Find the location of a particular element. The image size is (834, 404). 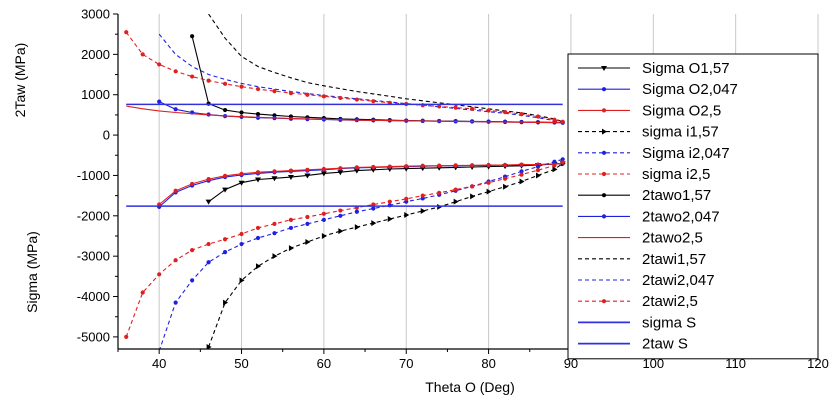

legend-item: sigma i1,57 is located at coordinates (648, 132).